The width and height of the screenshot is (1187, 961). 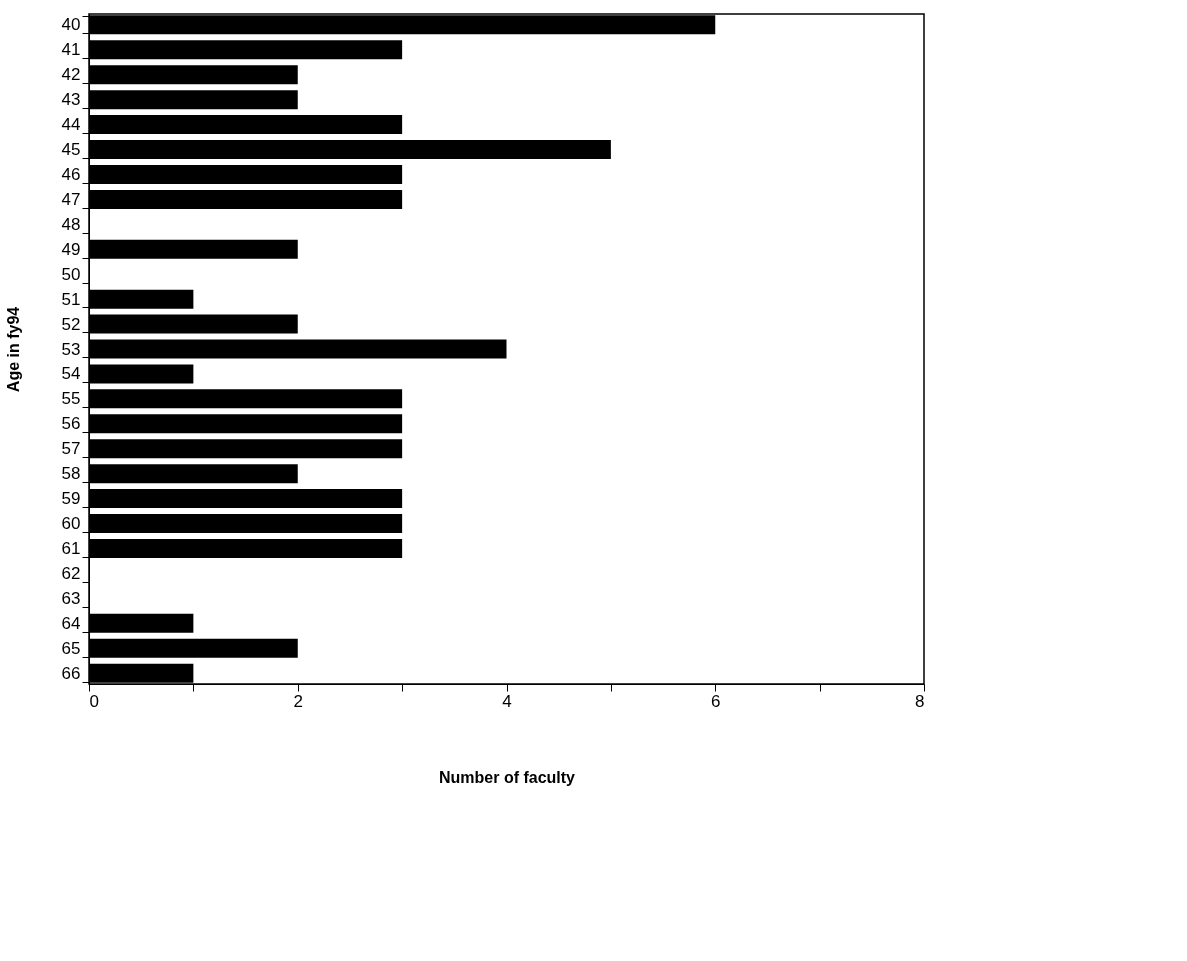 What do you see at coordinates (71, 474) in the screenshot?
I see `y-tick-label: 58` at bounding box center [71, 474].